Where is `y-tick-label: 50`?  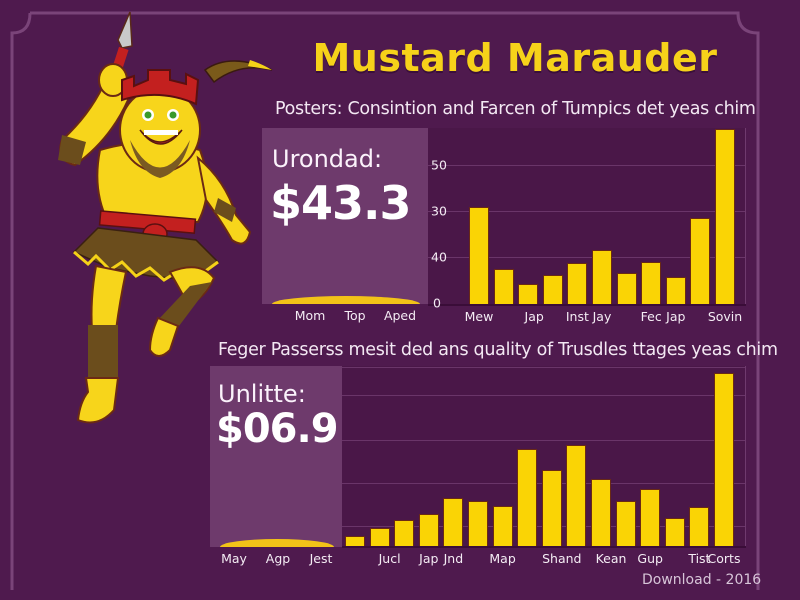
y-tick-label: 50 is located at coordinates (439, 165).